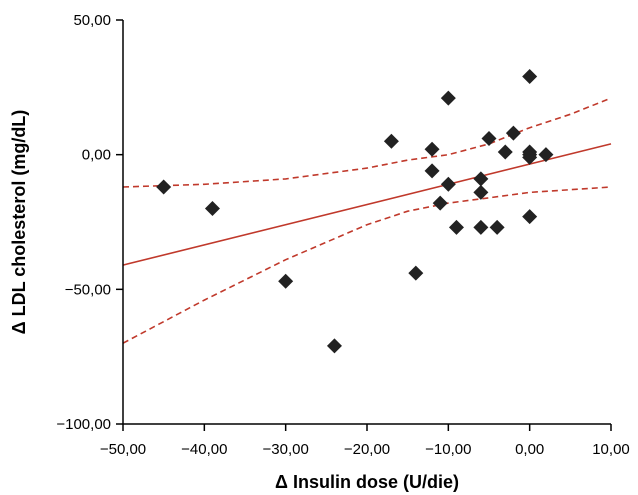  What do you see at coordinates (448, 449) in the screenshot?
I see `x-tick-label: −10,00` at bounding box center [448, 449].